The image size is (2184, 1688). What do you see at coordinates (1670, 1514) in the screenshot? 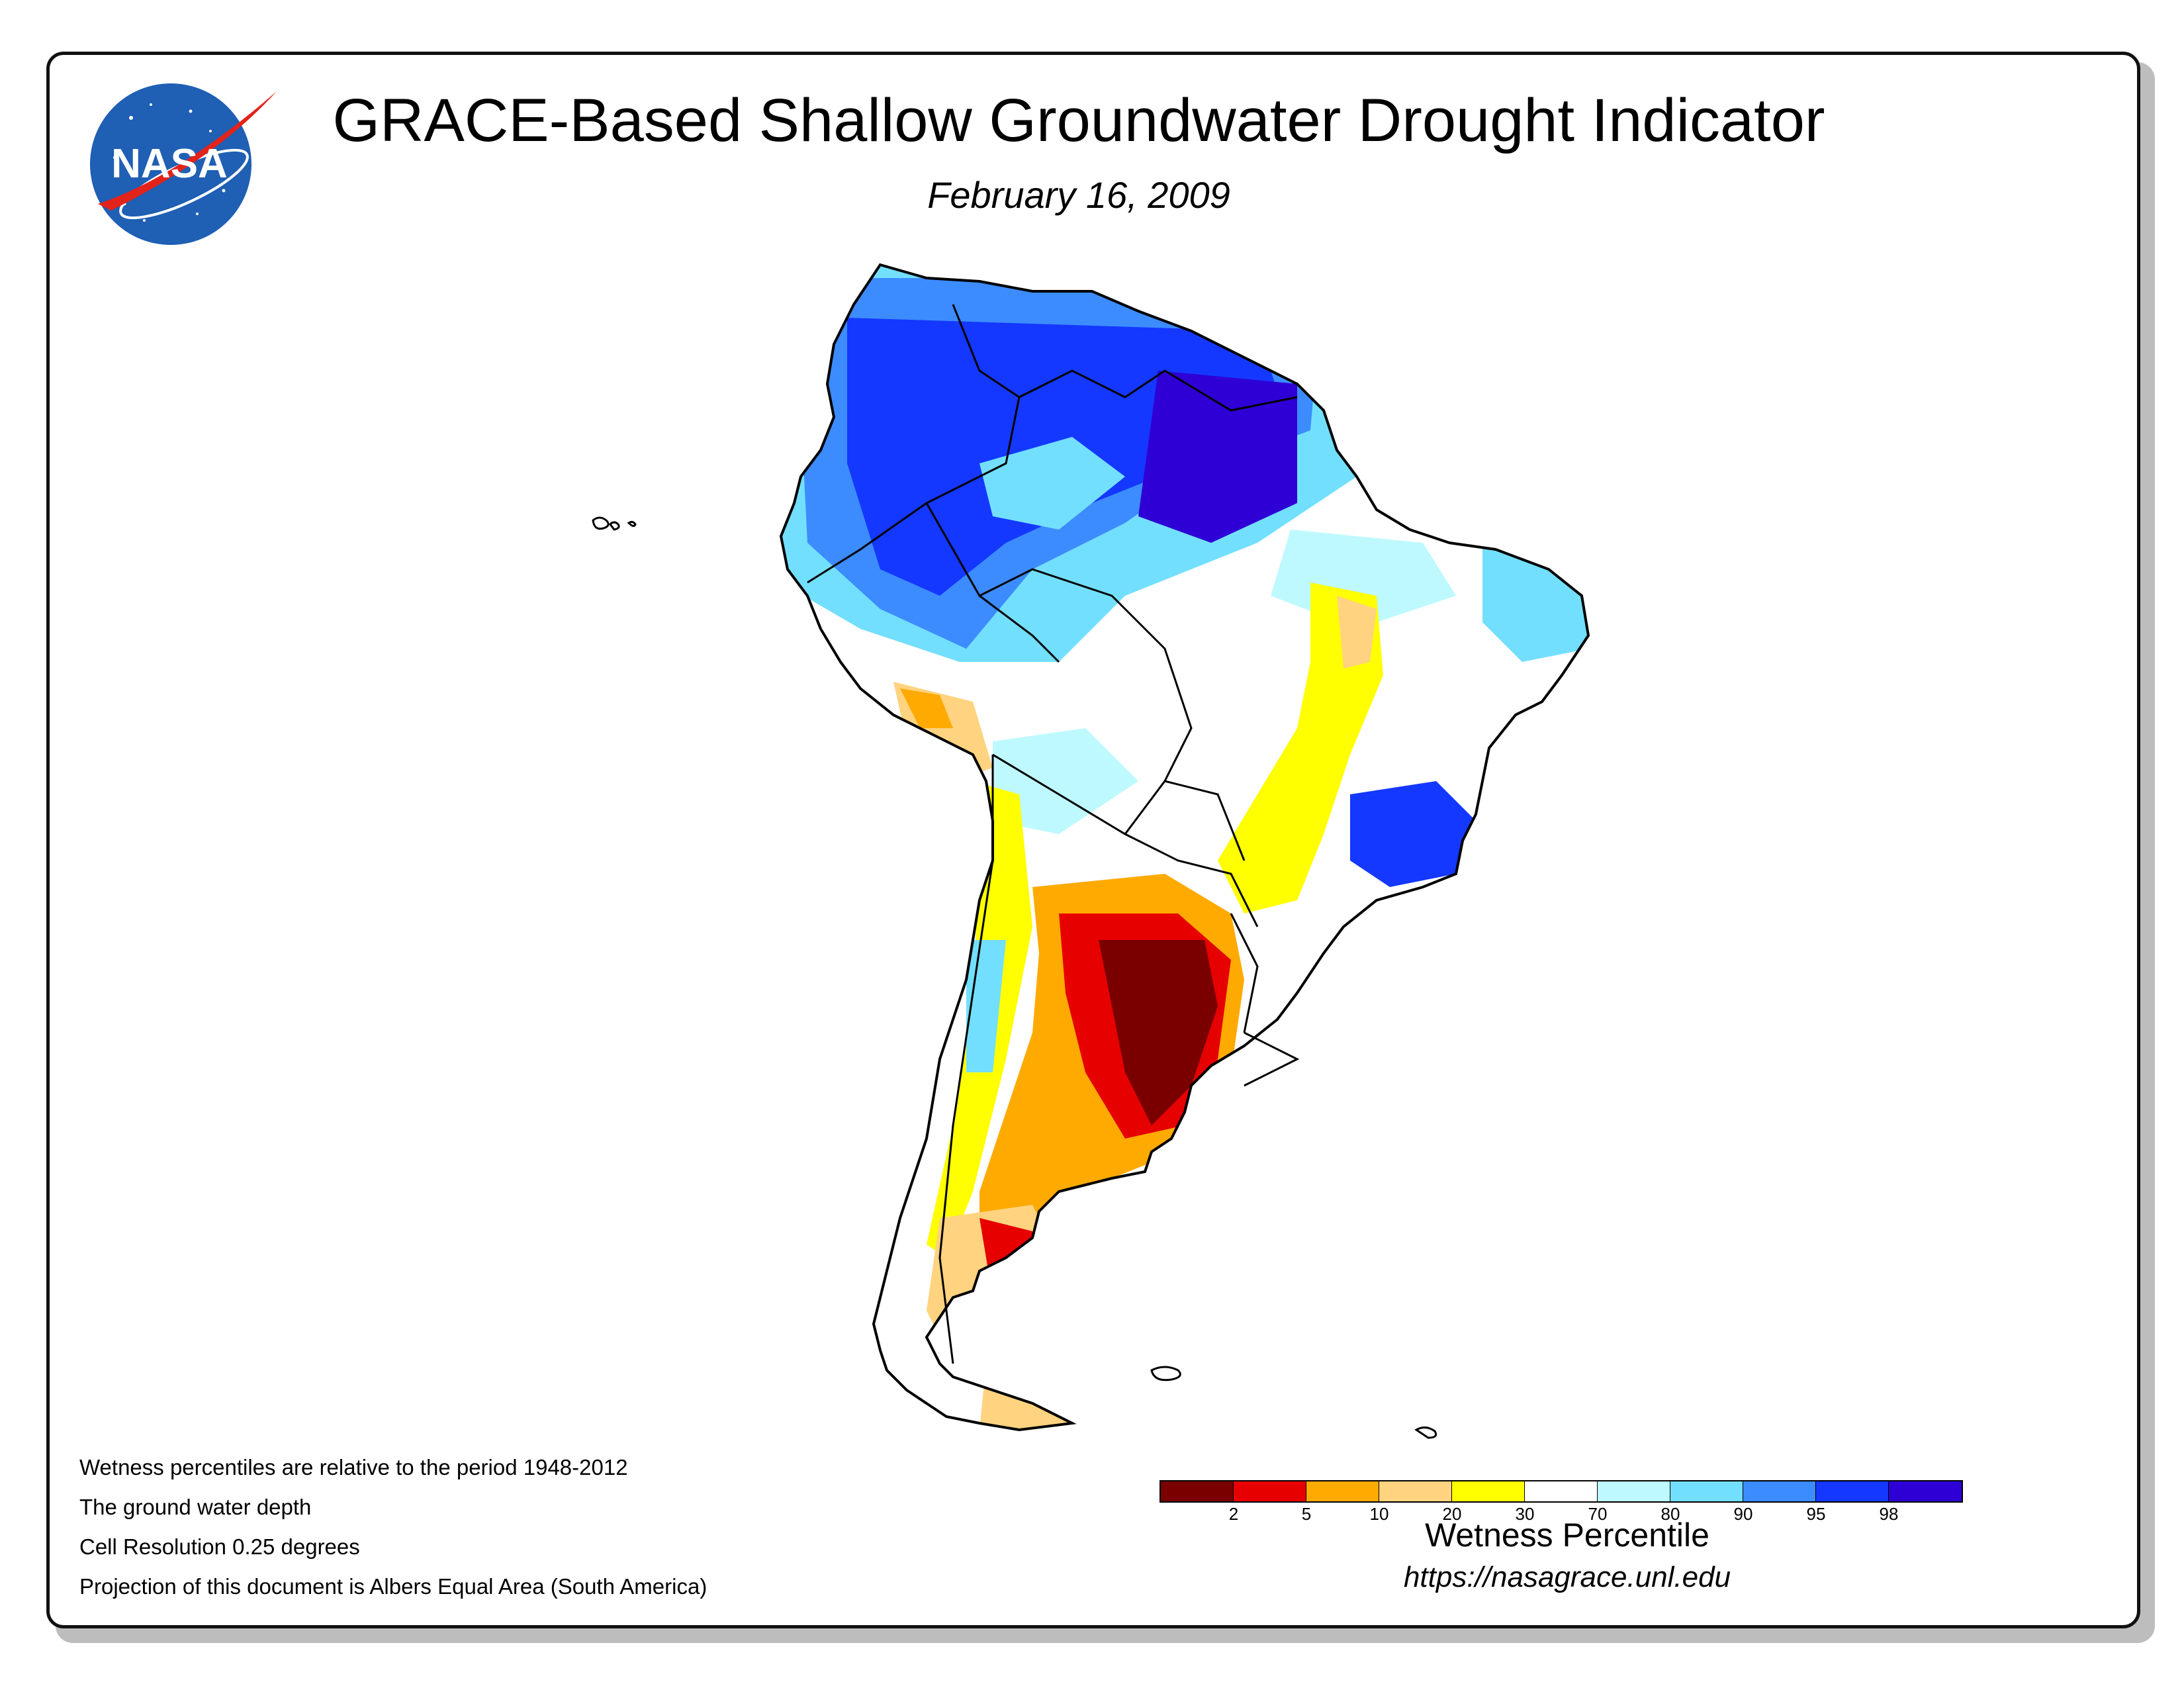
I see `legend-tick-label: 80` at bounding box center [1670, 1514].